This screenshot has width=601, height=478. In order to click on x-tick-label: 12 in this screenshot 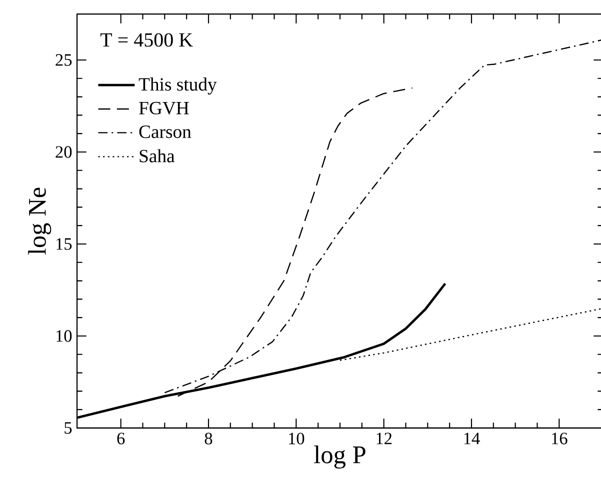, I will do `click(384, 438)`.